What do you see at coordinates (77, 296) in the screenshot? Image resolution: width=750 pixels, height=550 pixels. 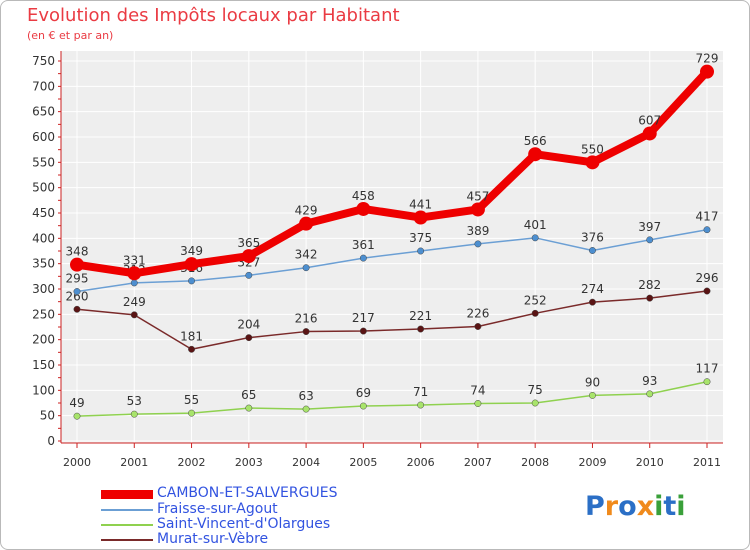 I see `data-label-murat-sur-v-bre: 260` at bounding box center [77, 296].